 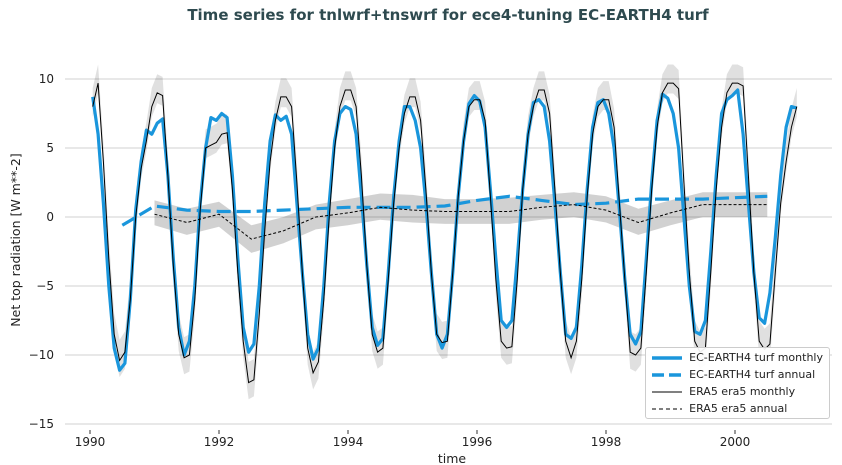 What do you see at coordinates (90, 442) in the screenshot?
I see `x-tick-label: 1990` at bounding box center [90, 442].